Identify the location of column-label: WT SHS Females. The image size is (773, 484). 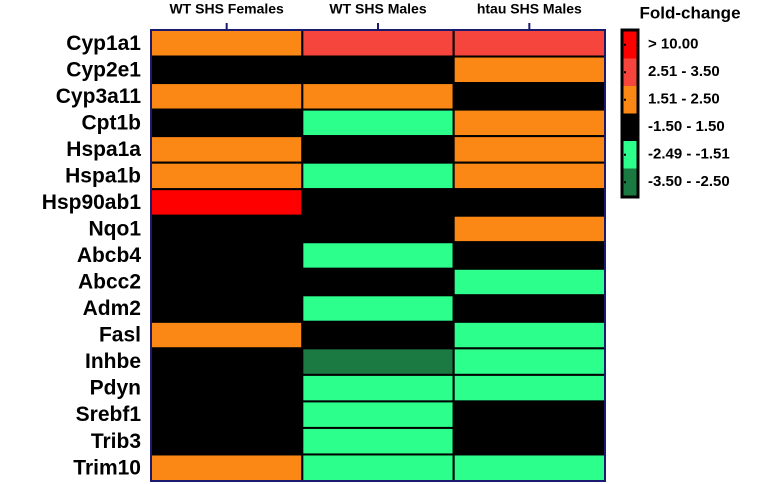
(226, 9).